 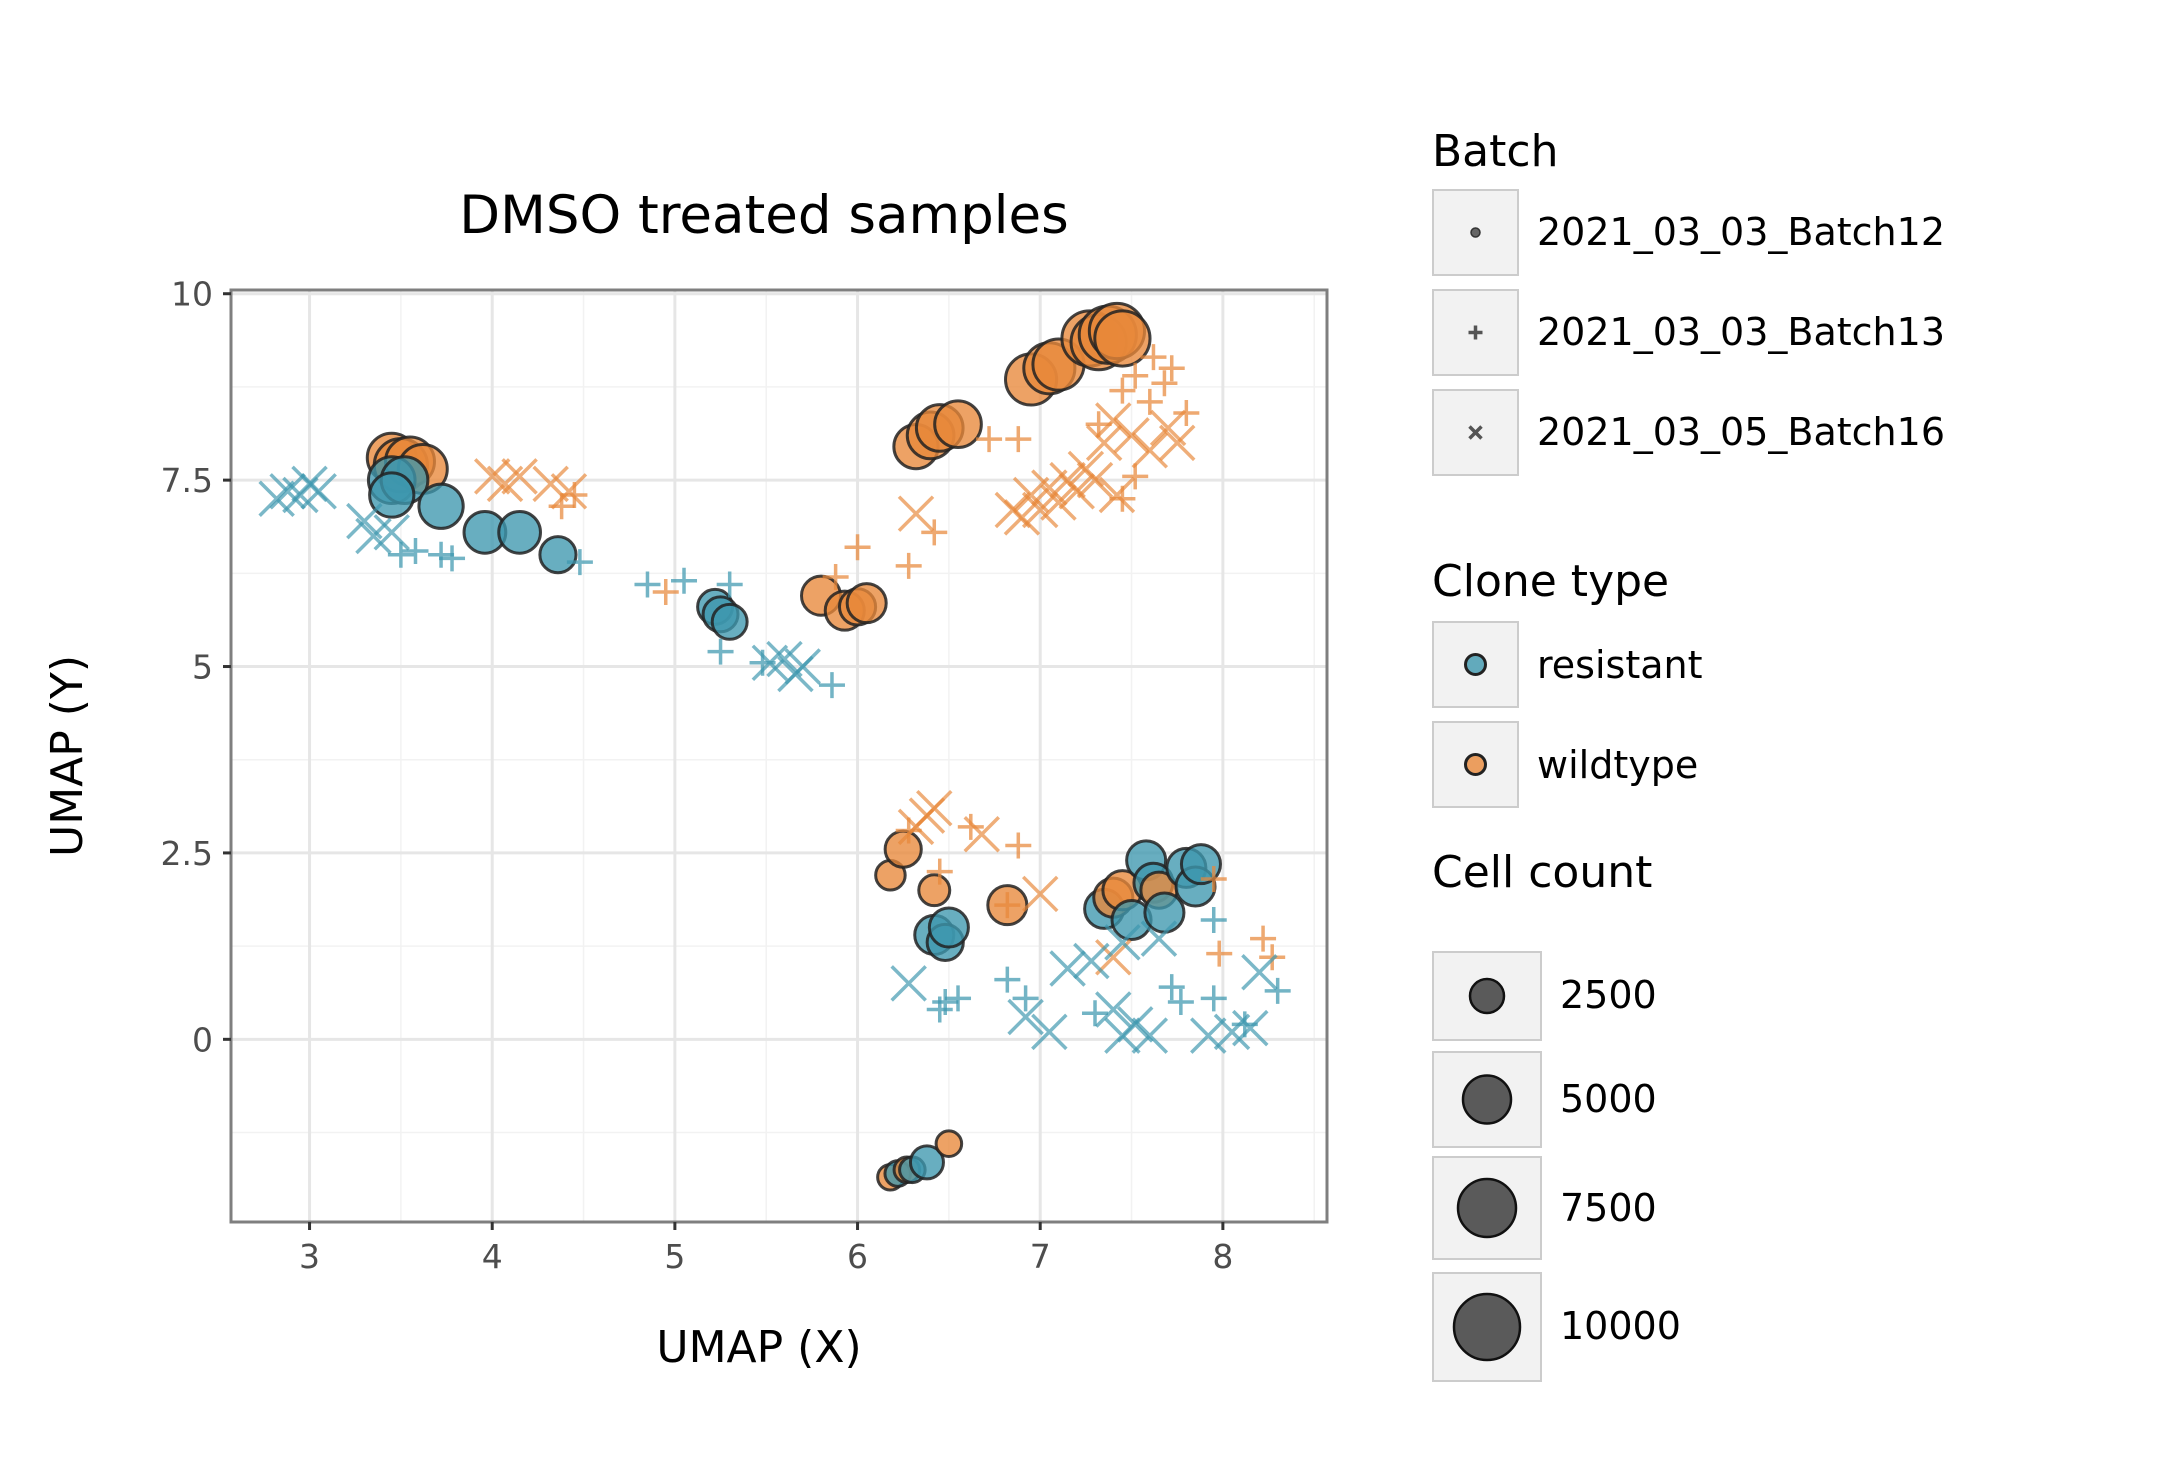 What do you see at coordinates (1620, 1326) in the screenshot?
I see `legend-size-label: 10000` at bounding box center [1620, 1326].